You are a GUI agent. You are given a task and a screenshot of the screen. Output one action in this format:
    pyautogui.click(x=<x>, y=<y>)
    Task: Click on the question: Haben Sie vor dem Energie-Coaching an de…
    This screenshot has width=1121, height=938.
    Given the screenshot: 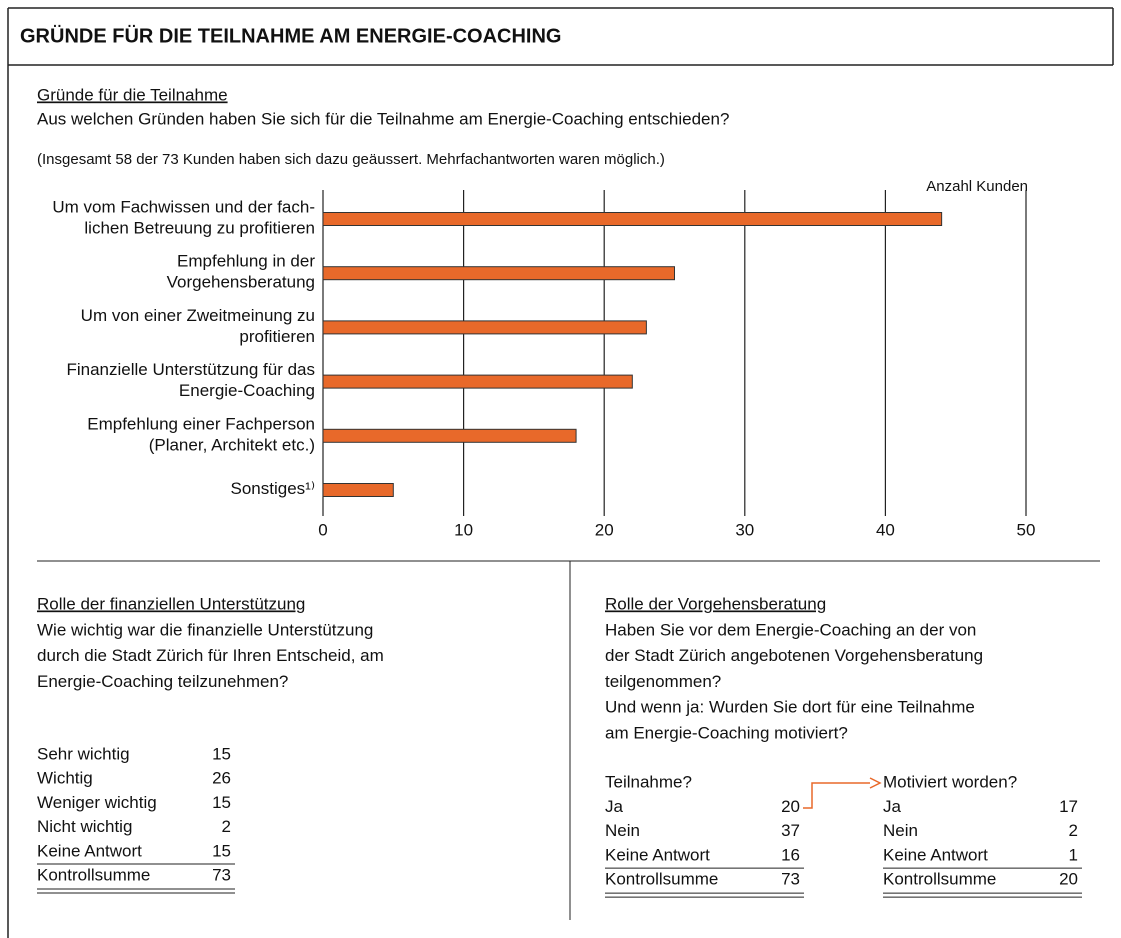 What is the action you would take?
    pyautogui.click(x=790, y=629)
    